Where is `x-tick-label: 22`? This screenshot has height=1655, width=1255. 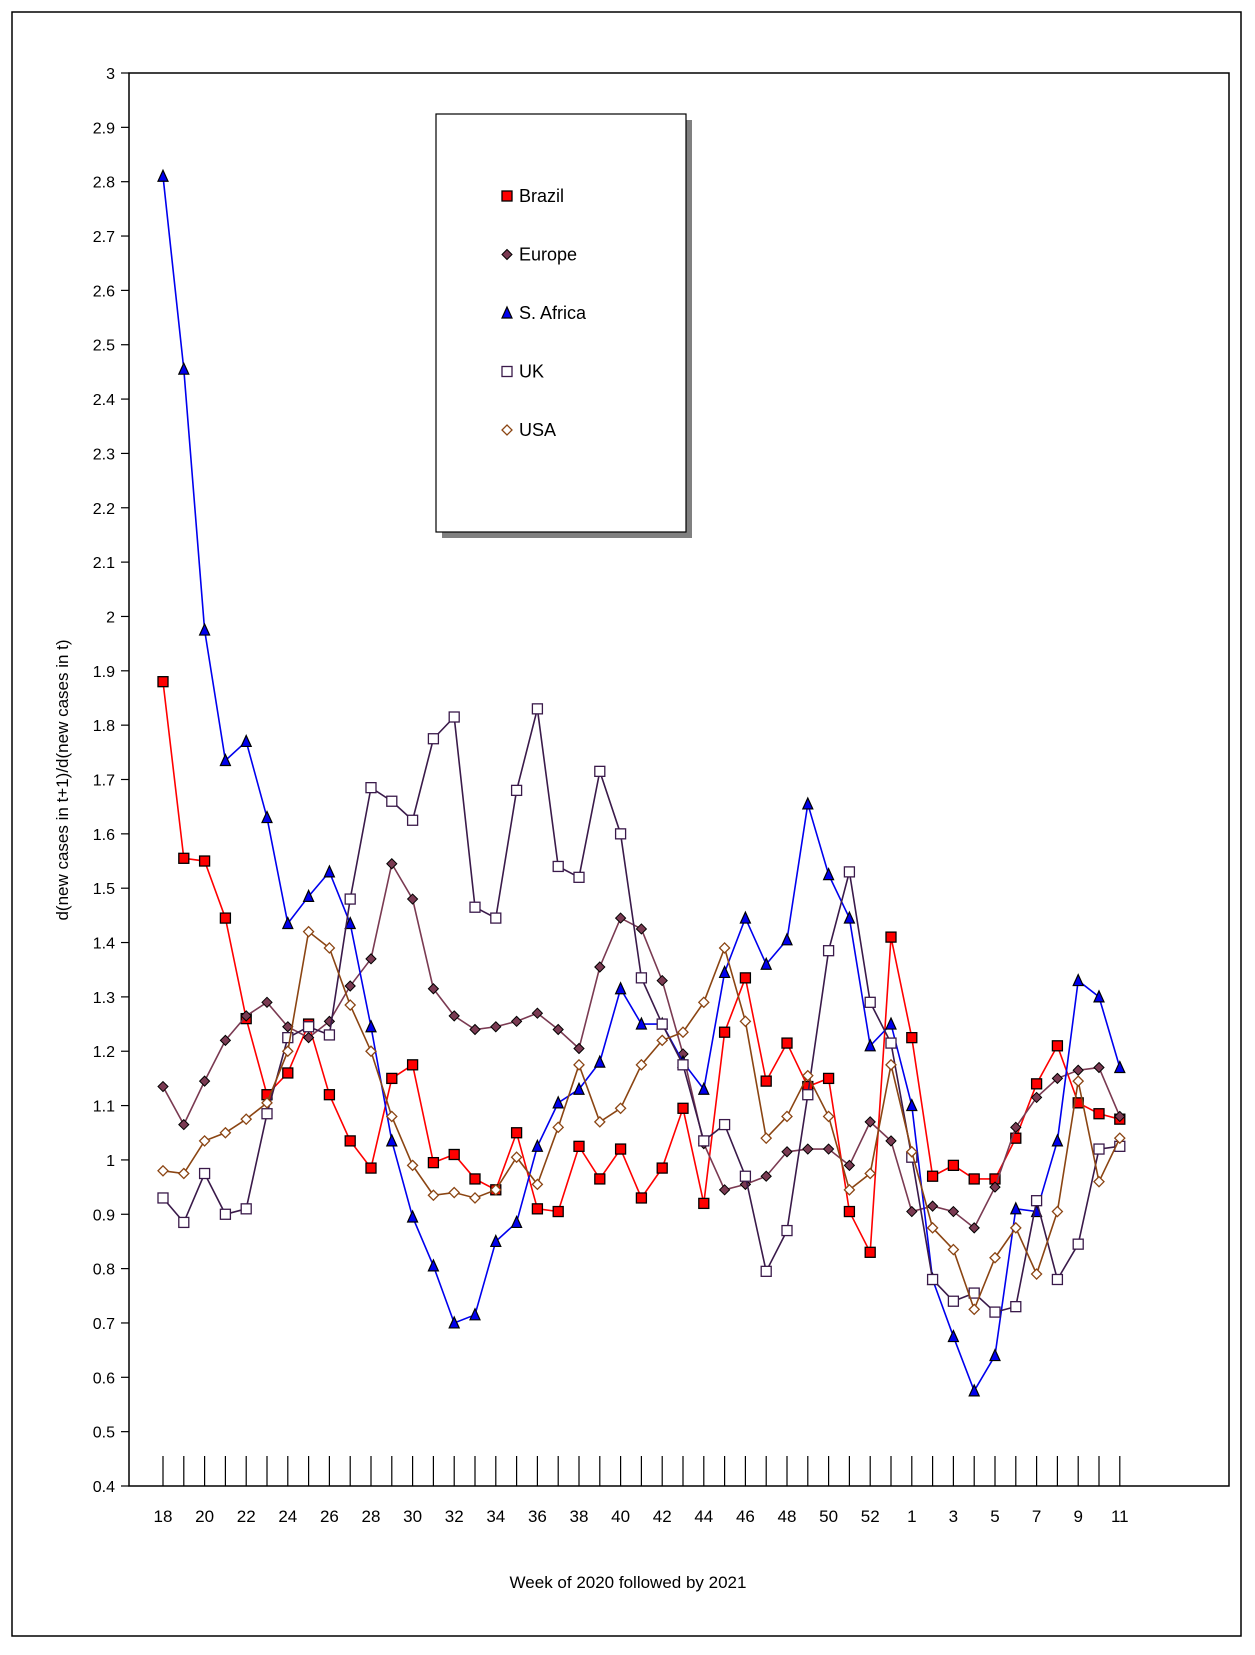 x-tick-label: 22 is located at coordinates (246, 1516).